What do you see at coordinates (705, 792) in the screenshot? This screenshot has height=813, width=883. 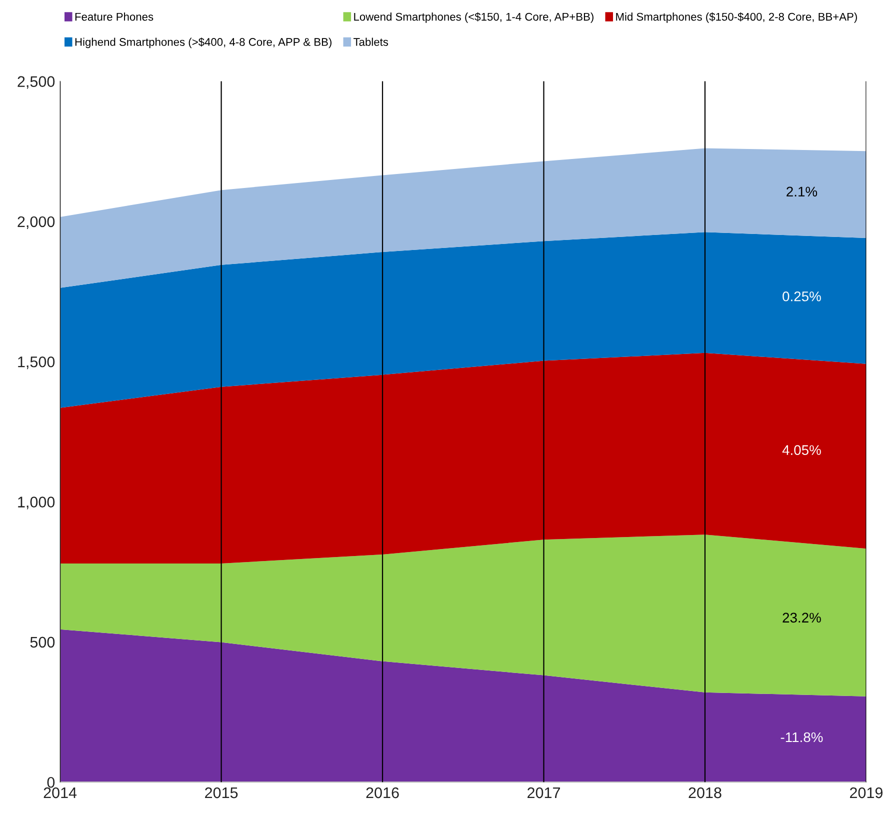 I see `x-tick-label: 2018` at bounding box center [705, 792].